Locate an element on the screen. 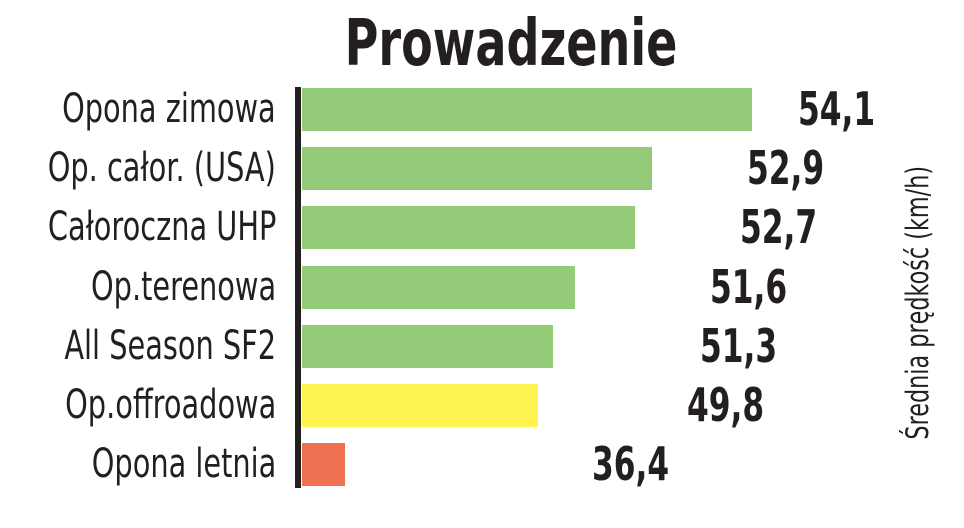  axis-title: Średnia prędkość (km/h) is located at coordinates (918, 302).